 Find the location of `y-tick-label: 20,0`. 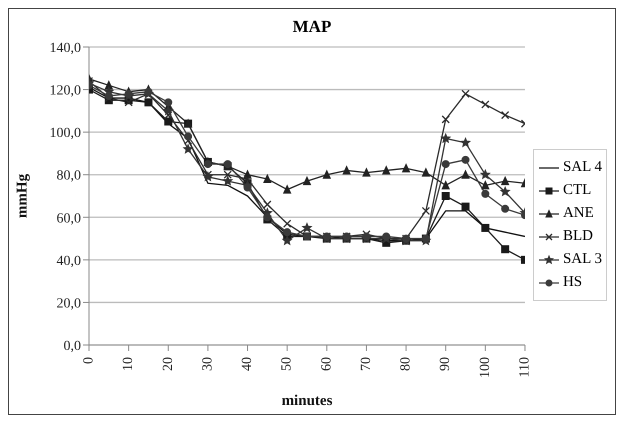

y-tick-label: 20,0 is located at coordinates (68, 304).